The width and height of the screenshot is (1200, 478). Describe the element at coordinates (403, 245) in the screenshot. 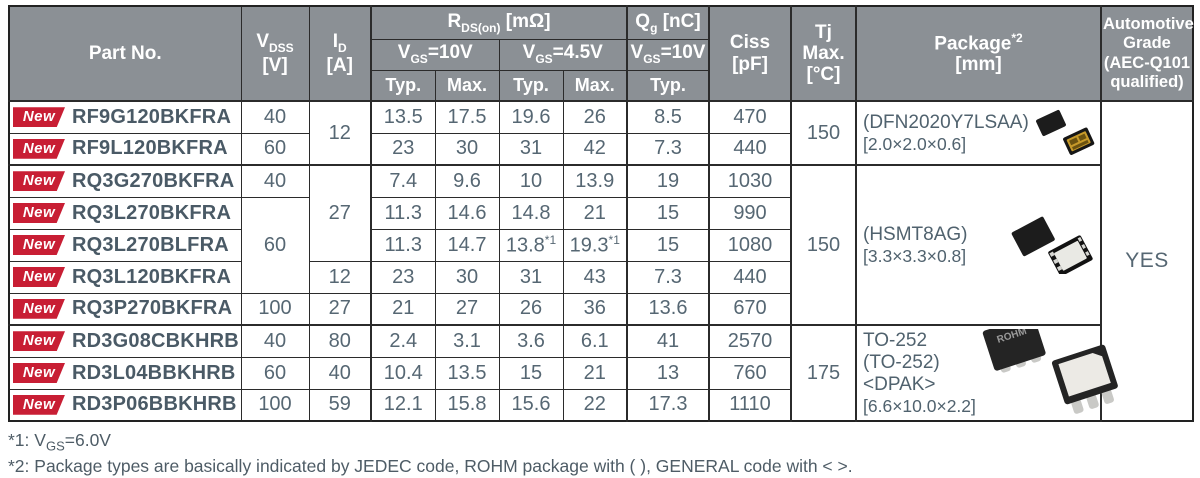

I see `rdson-typ10-cell: 11.3` at that location.